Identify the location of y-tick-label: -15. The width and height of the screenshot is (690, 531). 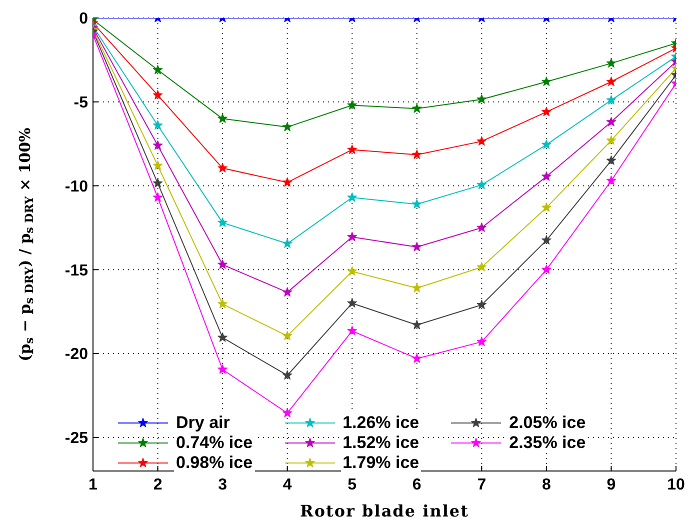
(76, 271).